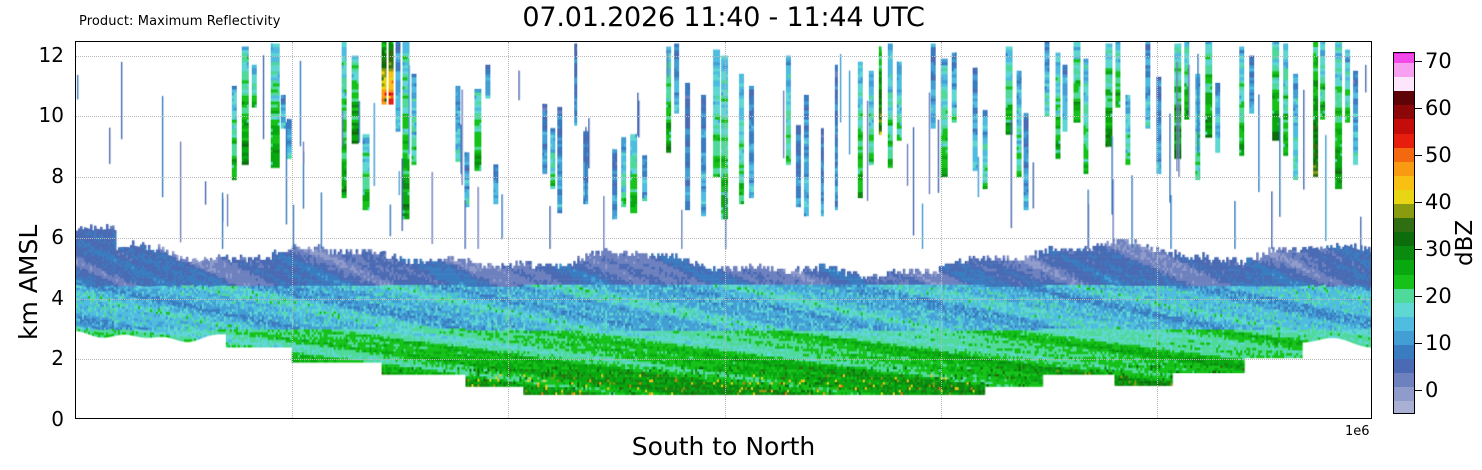 The width and height of the screenshot is (1482, 470). Describe the element at coordinates (1438, 108) in the screenshot. I see `colorbar-tick-label: 60` at that location.